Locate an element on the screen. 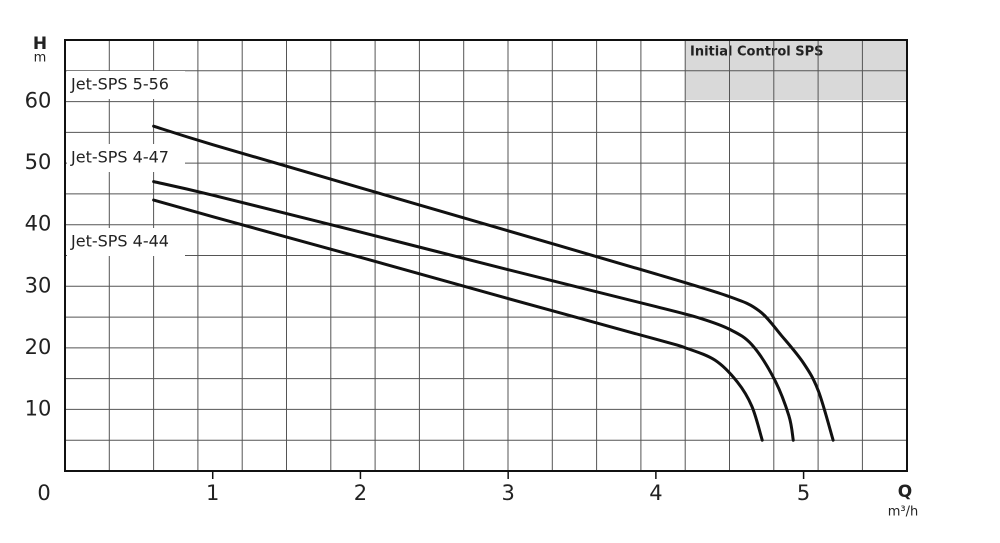 The image size is (1000, 543). annotation: Initial Control SPS is located at coordinates (757, 52).